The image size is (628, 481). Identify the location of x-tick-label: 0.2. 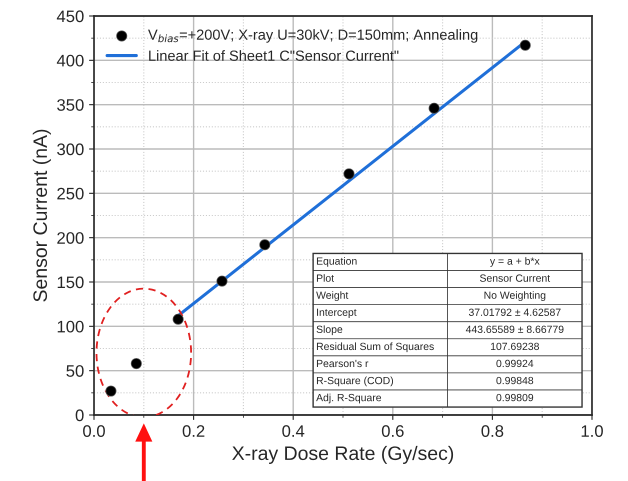
(193, 431).